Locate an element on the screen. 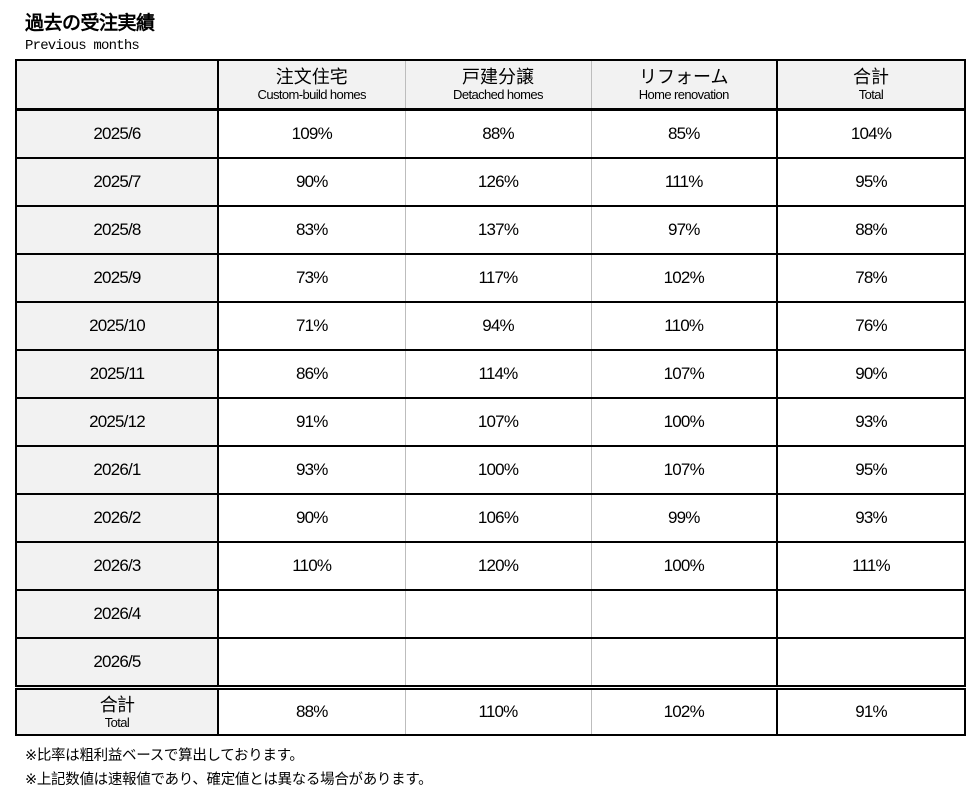 This screenshot has width=979, height=790. value-cell: 106% is located at coordinates (498, 517).